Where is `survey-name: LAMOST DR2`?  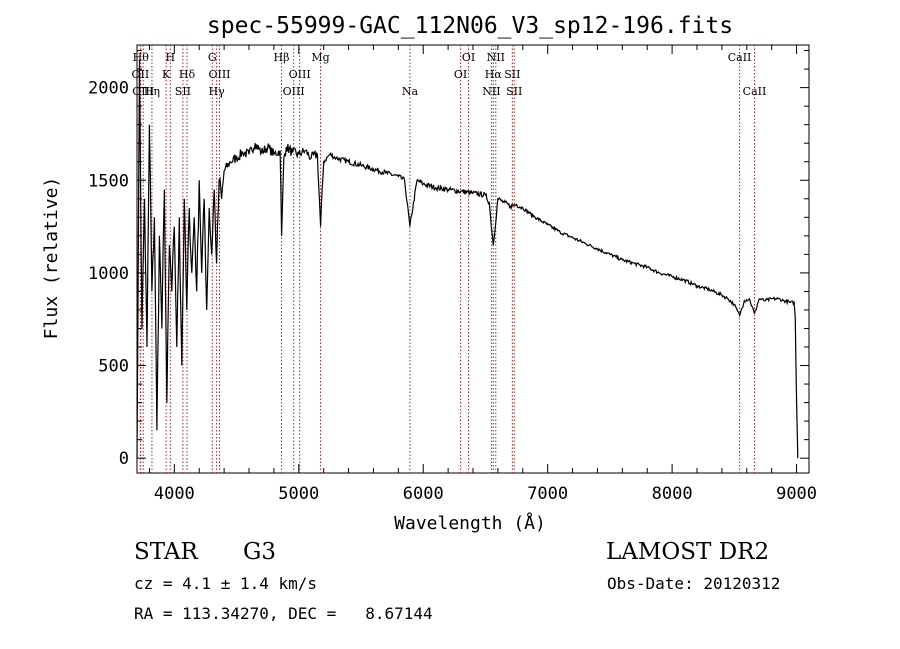 survey-name: LAMOST DR2 is located at coordinates (688, 552).